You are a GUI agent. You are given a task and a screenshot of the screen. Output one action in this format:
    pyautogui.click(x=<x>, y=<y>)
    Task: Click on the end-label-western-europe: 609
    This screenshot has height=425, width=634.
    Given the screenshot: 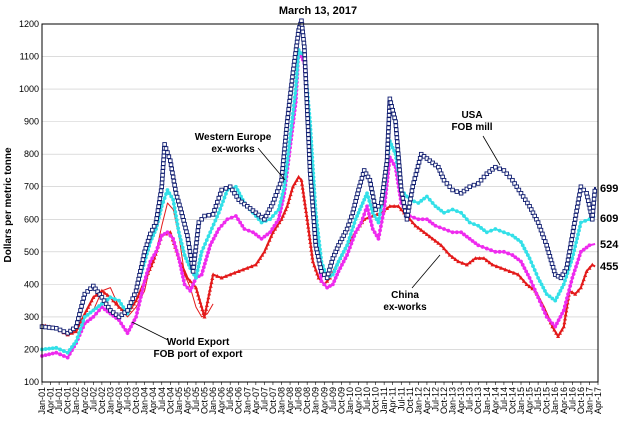 What is the action you would take?
    pyautogui.click(x=609, y=219)
    